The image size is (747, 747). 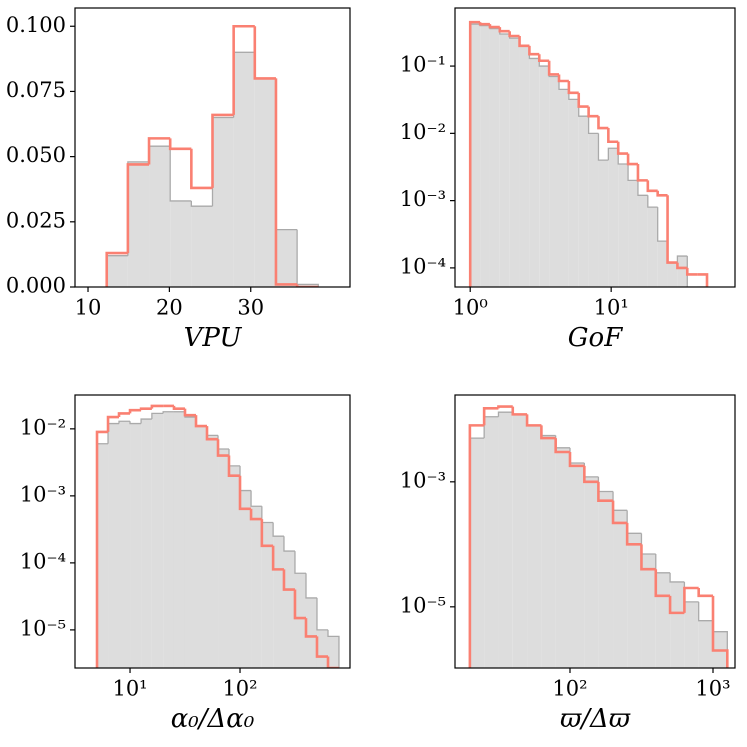 I want to click on y-tick-label: 0.050, so click(x=36, y=155).